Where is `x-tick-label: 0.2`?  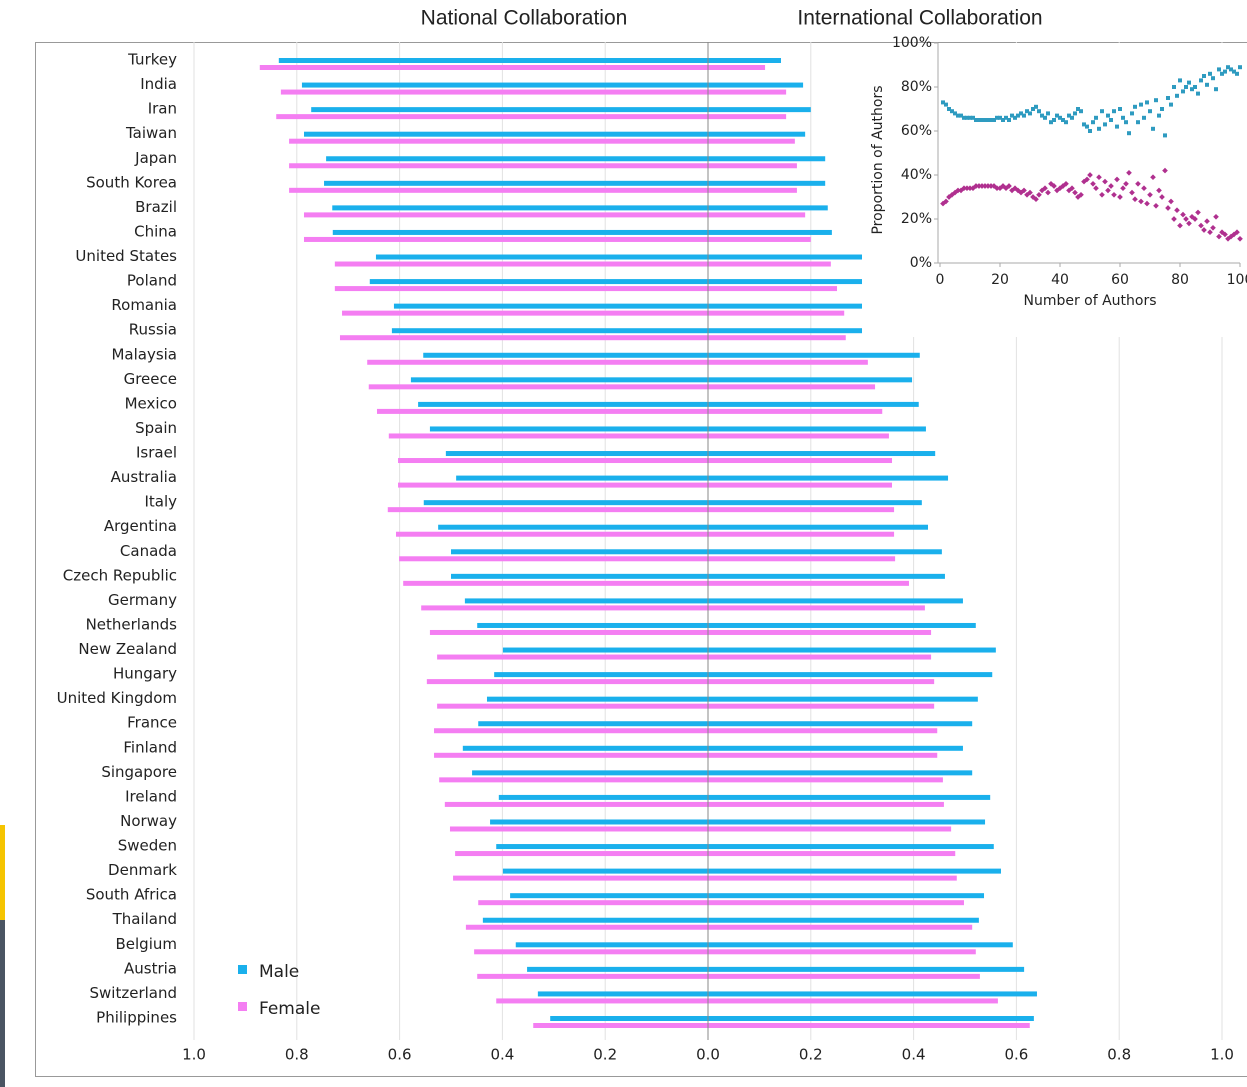
x-tick-label: 0.2 is located at coordinates (605, 1055).